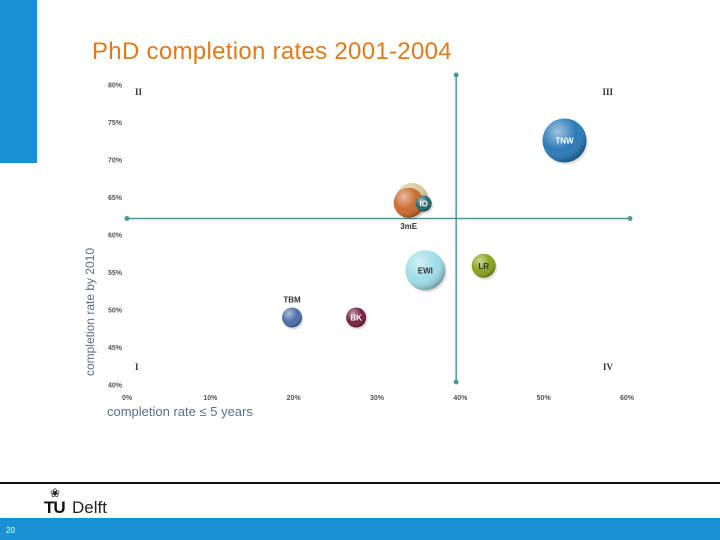  Describe the element at coordinates (55, 493) in the screenshot. I see `flame-icon: ❀` at that location.